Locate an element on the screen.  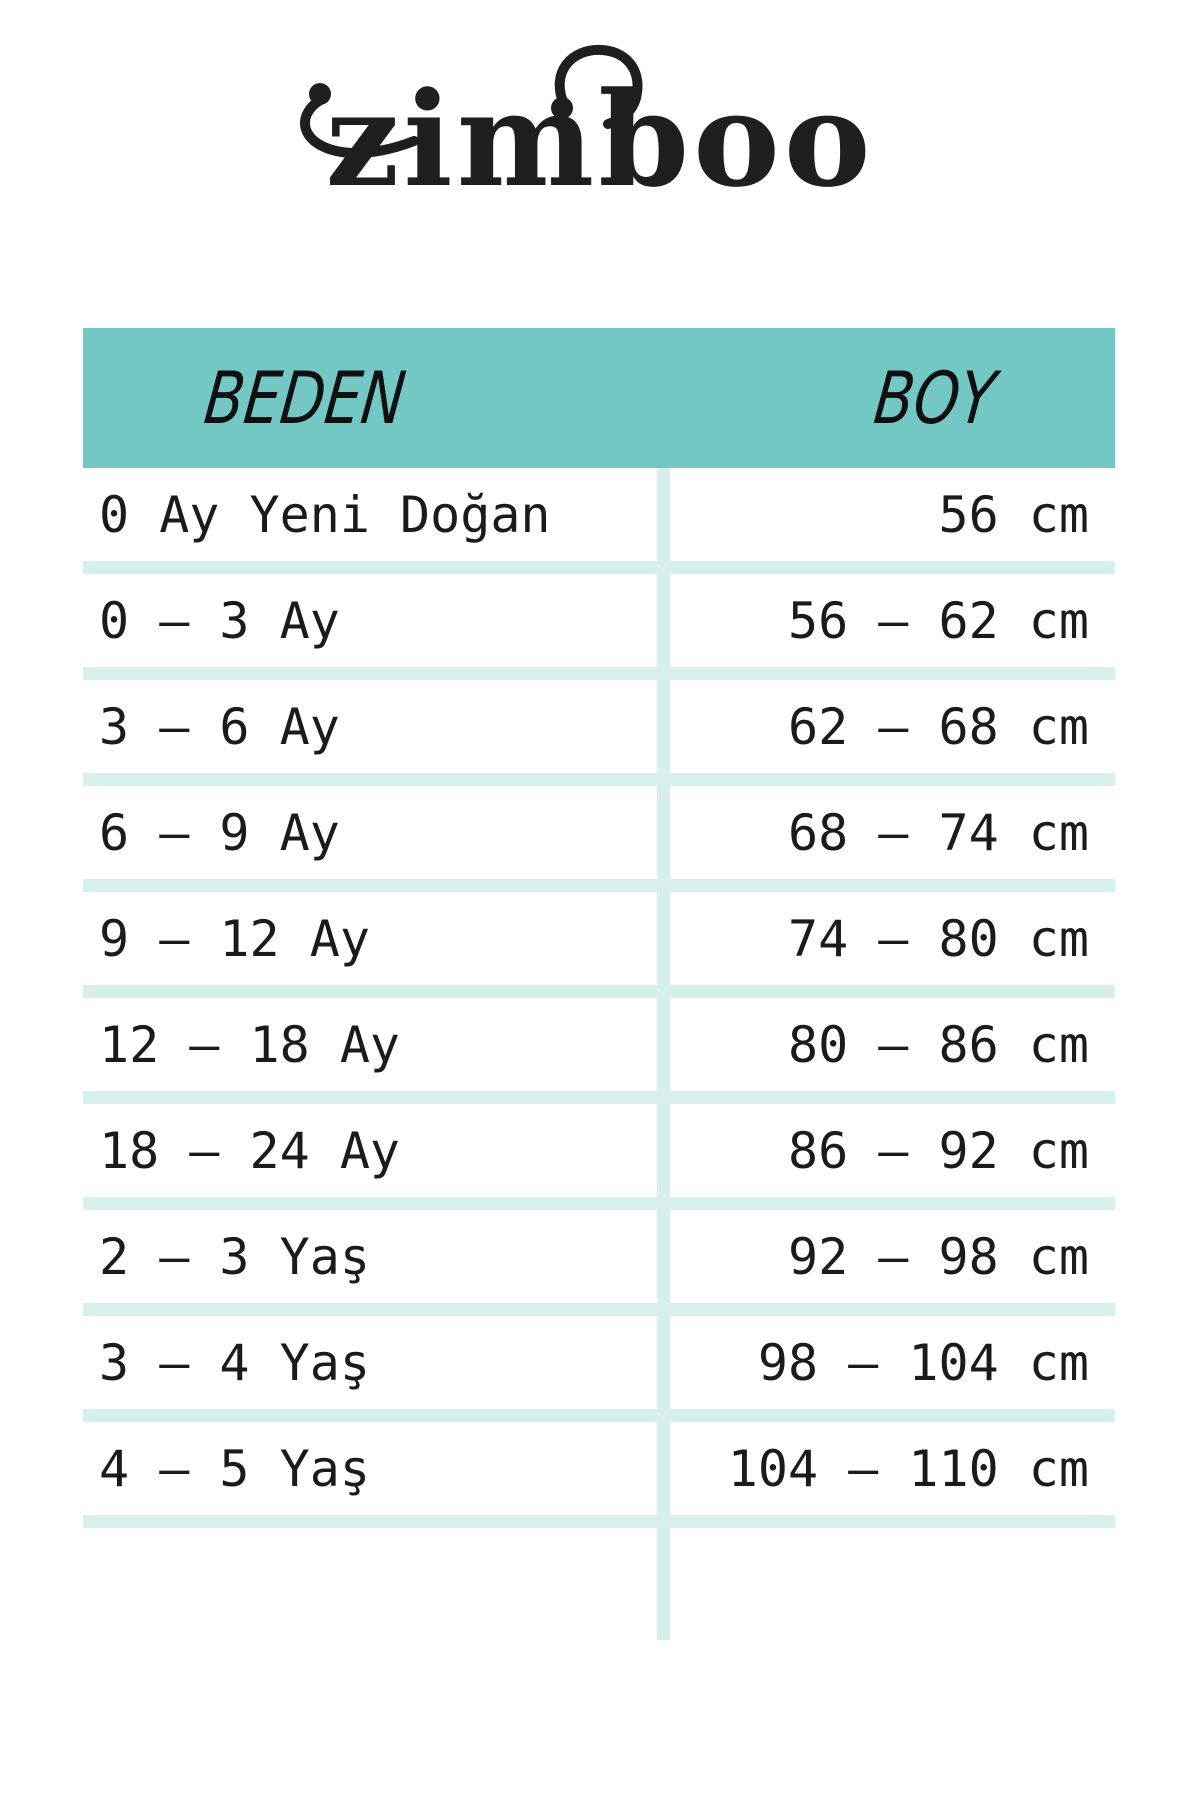
size-cell: 3 – 4 Yaş is located at coordinates (234, 1362).